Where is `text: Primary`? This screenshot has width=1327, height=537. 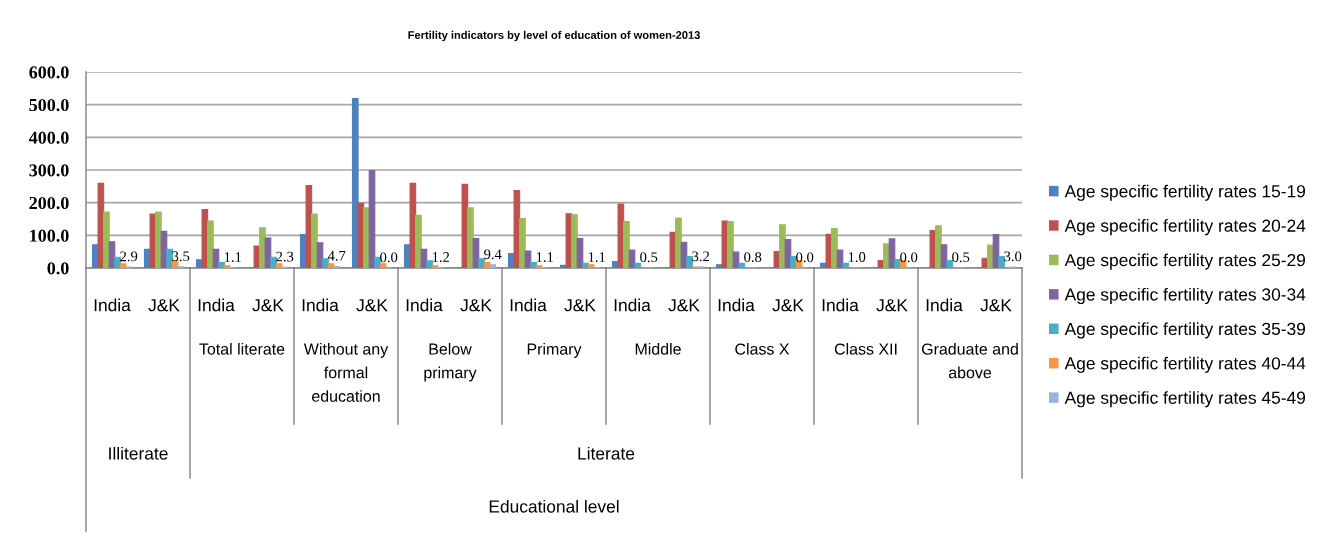
text: Primary is located at coordinates (554, 350).